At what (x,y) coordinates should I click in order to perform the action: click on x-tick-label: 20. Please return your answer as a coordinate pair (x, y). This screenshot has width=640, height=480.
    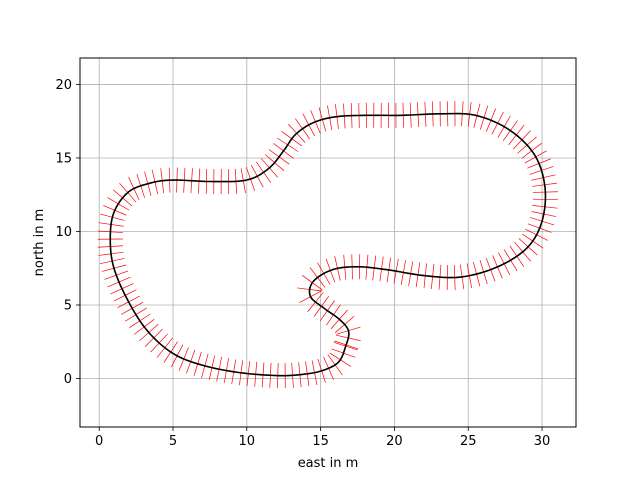
    Looking at the image, I should click on (394, 441).